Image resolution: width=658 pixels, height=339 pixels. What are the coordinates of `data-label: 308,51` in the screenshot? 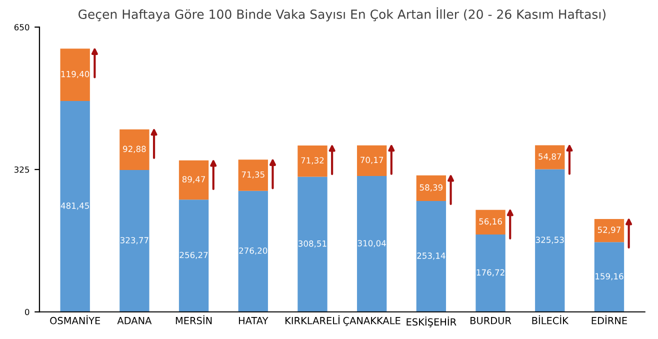 It's located at (312, 244).